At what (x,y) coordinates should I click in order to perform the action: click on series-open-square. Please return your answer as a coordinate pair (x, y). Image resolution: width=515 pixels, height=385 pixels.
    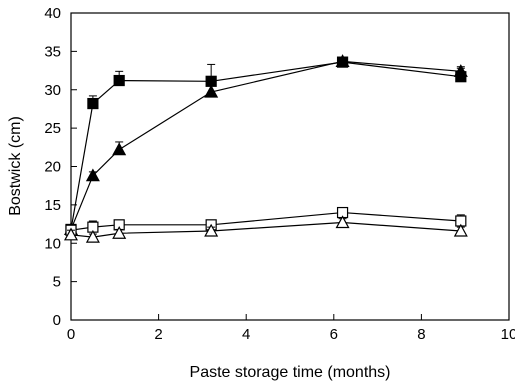
    Looking at the image, I should click on (266, 221).